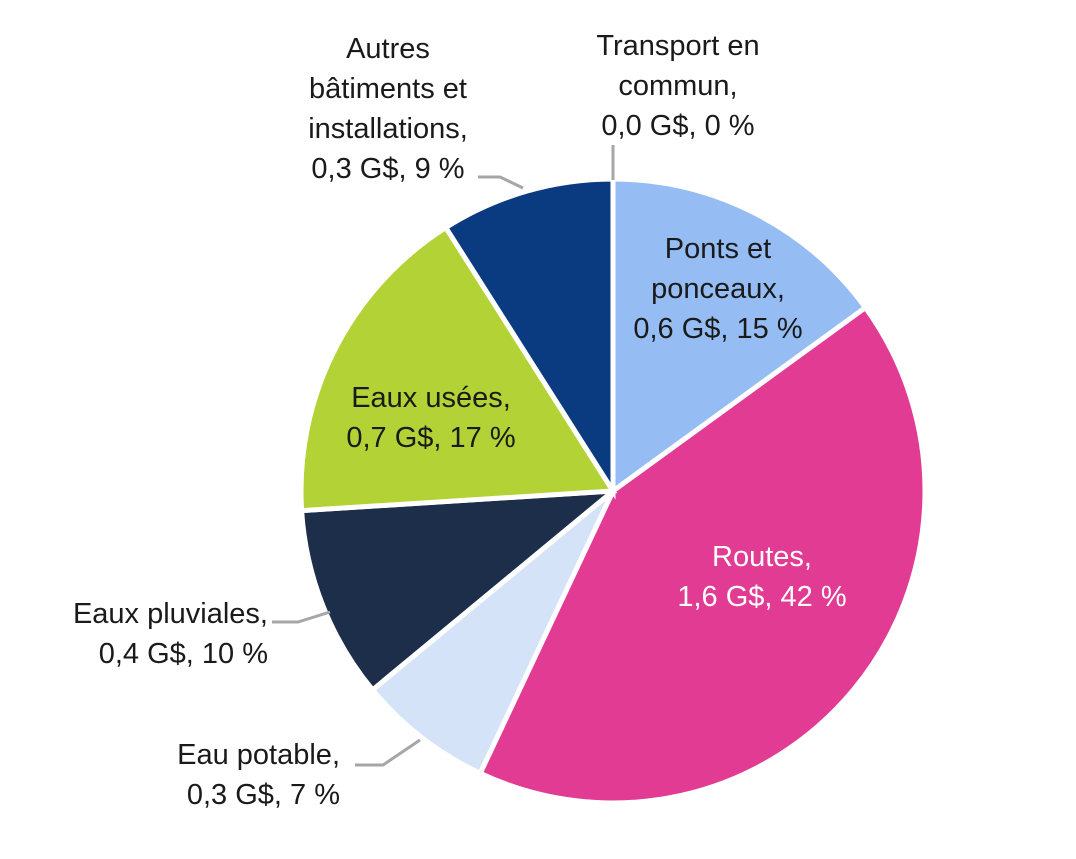 The image size is (1076, 859). I want to click on slice-label-line: installations,, so click(388, 129).